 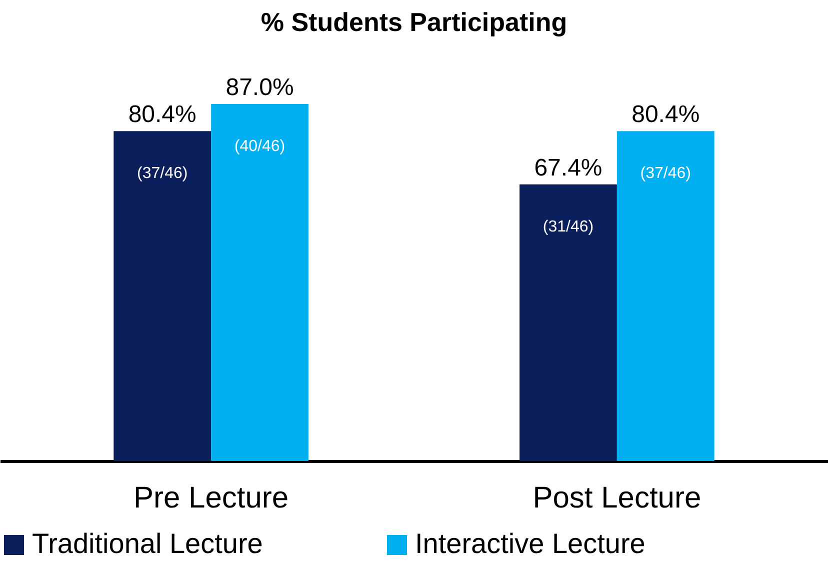 What do you see at coordinates (211, 498) in the screenshot?
I see `x-tick-label: Pre Lecture` at bounding box center [211, 498].